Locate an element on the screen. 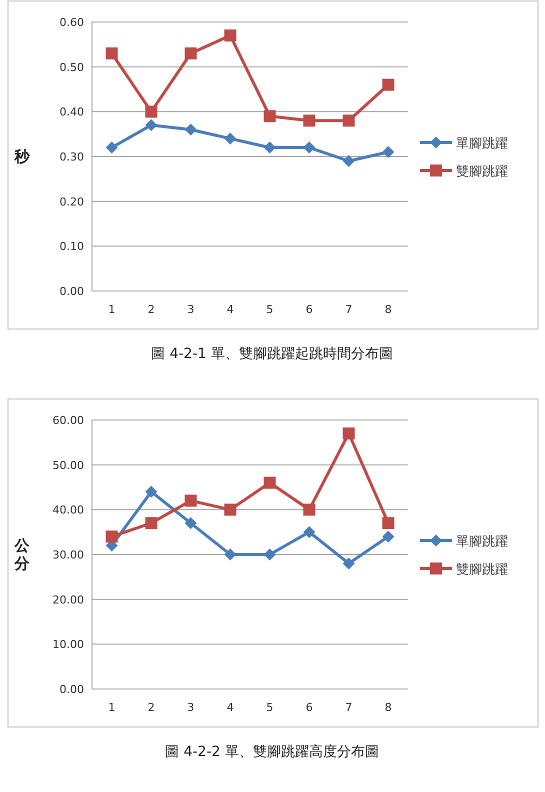  y-tick-label: 50.00 is located at coordinates (68, 465).